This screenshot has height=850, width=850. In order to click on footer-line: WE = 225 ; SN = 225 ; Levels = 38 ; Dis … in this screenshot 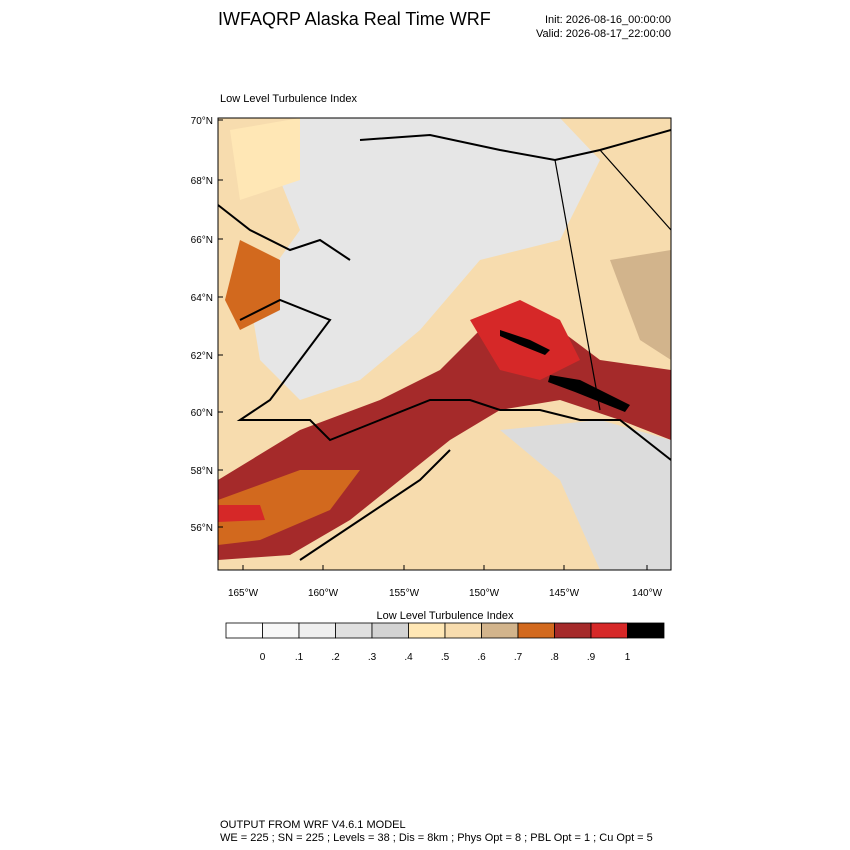, I will do `click(436, 838)`.